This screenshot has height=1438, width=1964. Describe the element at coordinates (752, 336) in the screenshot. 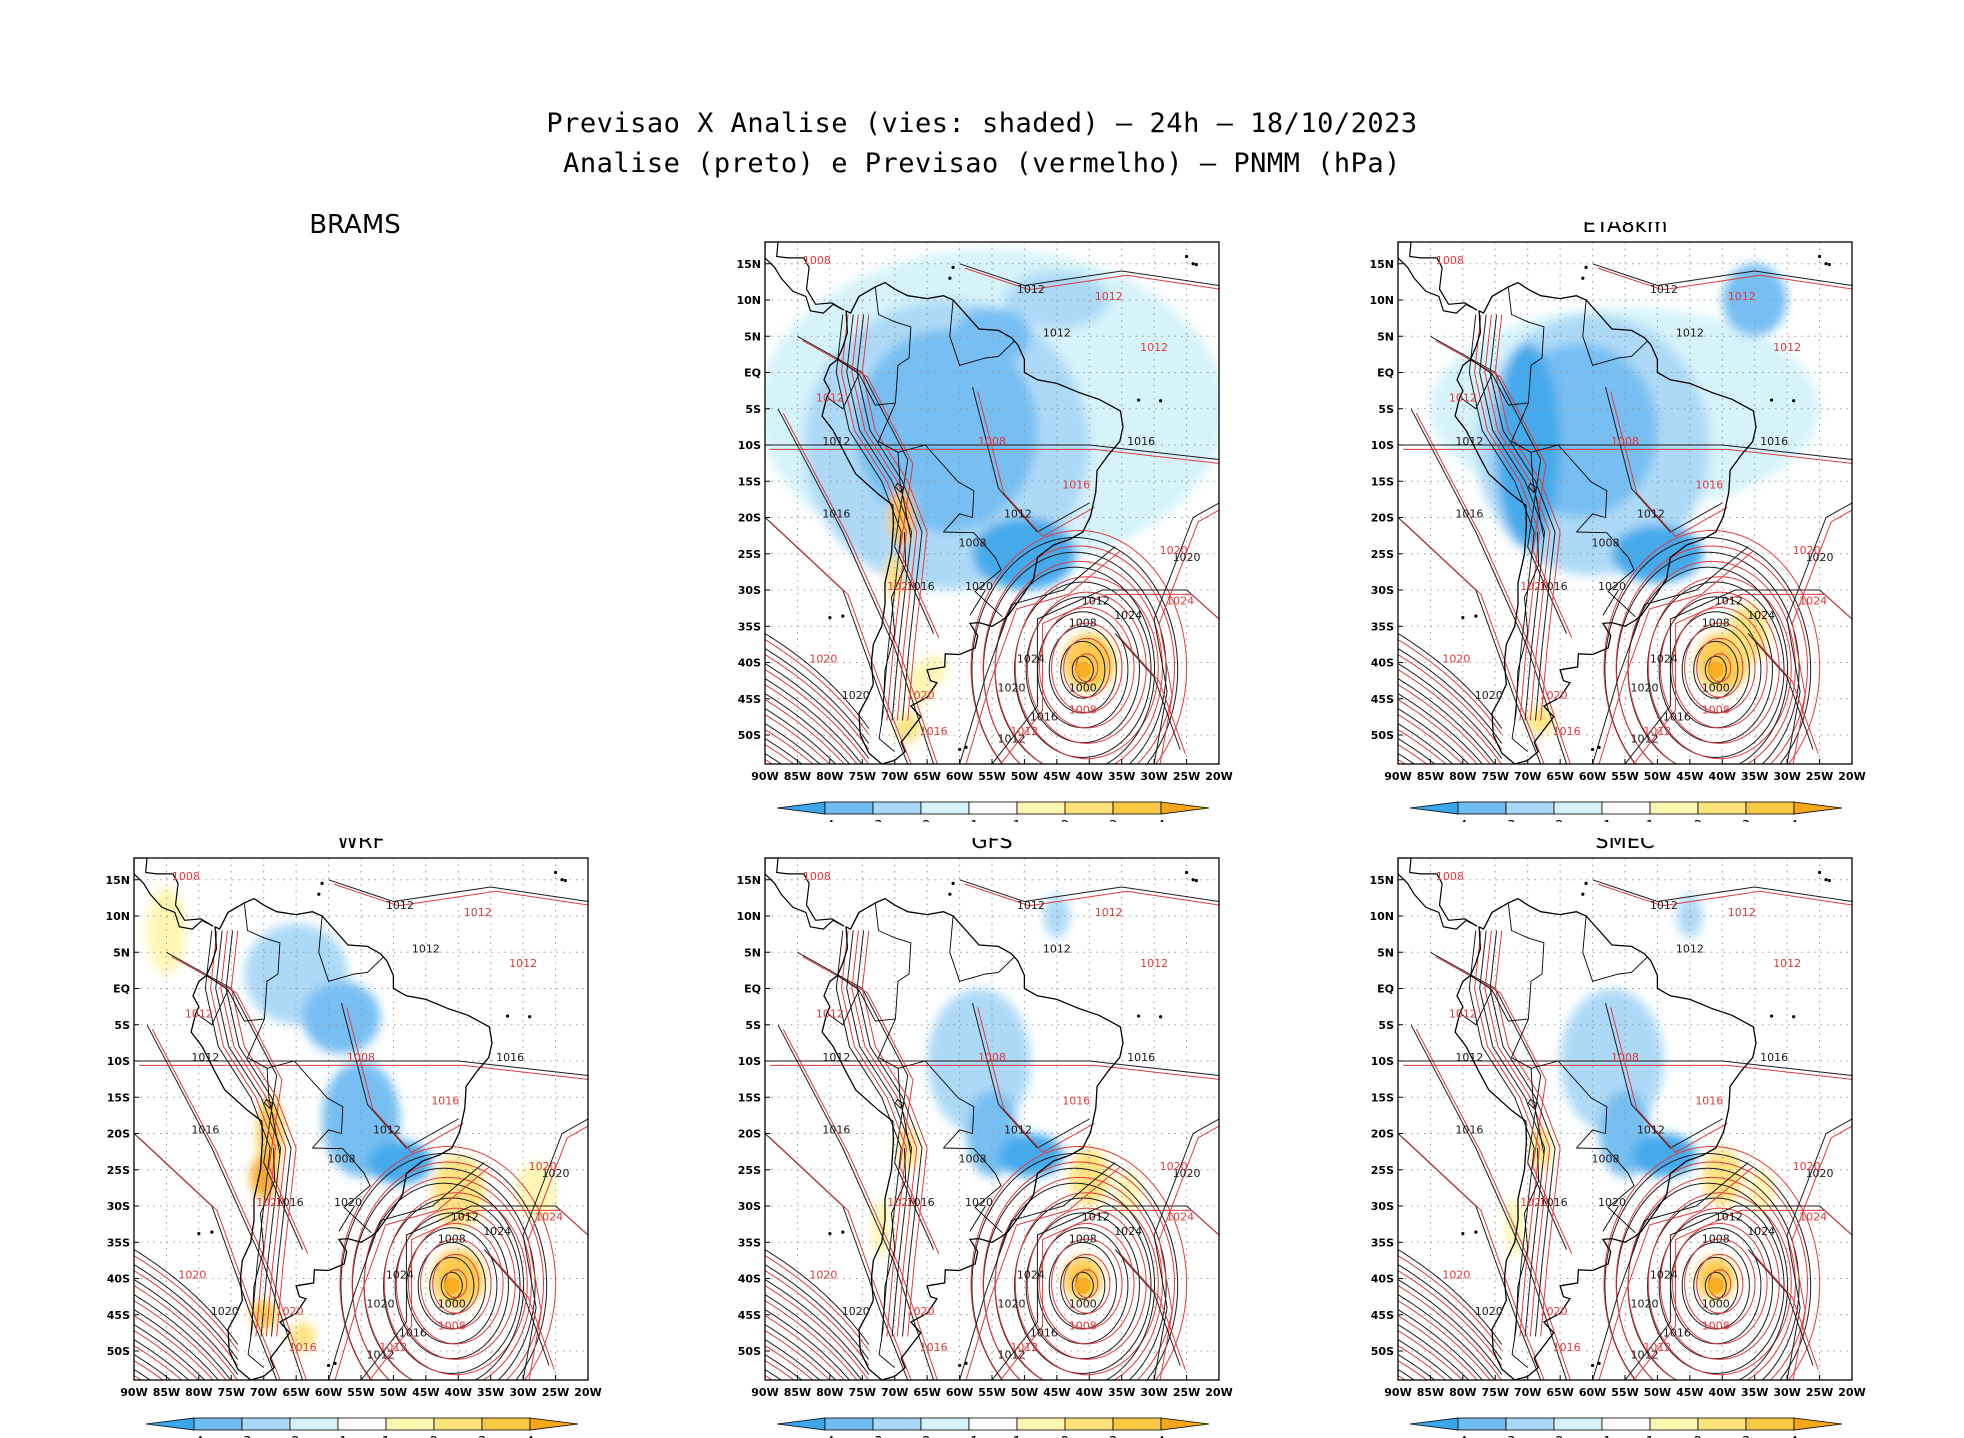

I see `lat-tick-label: 5N` at that location.